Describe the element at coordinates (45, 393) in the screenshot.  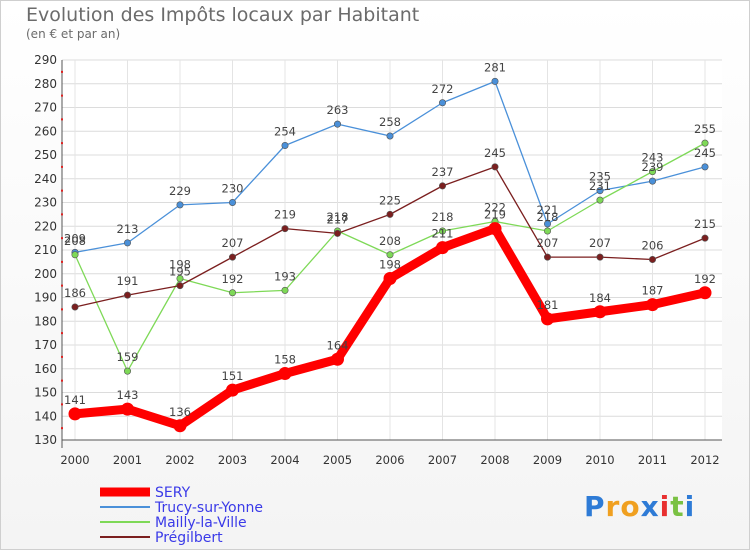
I see `y-tick-label: 150` at that location.